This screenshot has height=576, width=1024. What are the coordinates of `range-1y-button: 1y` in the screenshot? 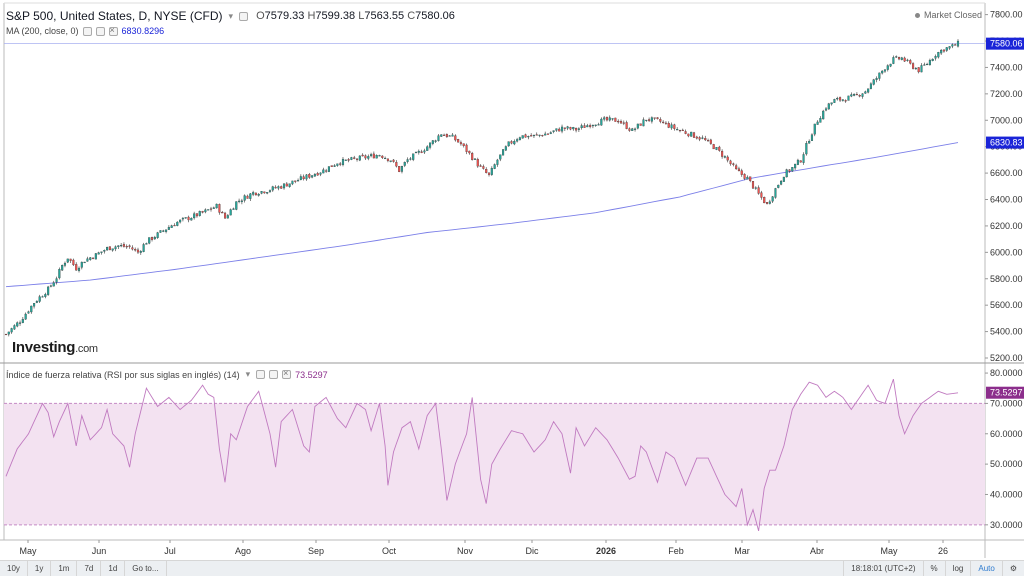 It's located at (40, 568).